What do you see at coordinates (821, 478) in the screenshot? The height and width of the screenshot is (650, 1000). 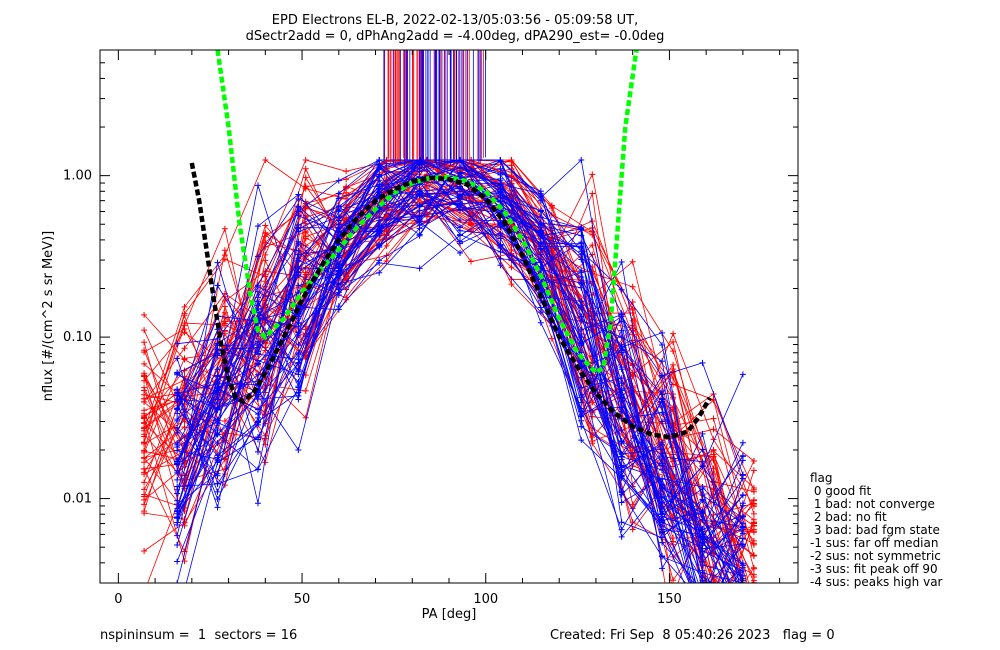 I see `legend-title: flag` at bounding box center [821, 478].